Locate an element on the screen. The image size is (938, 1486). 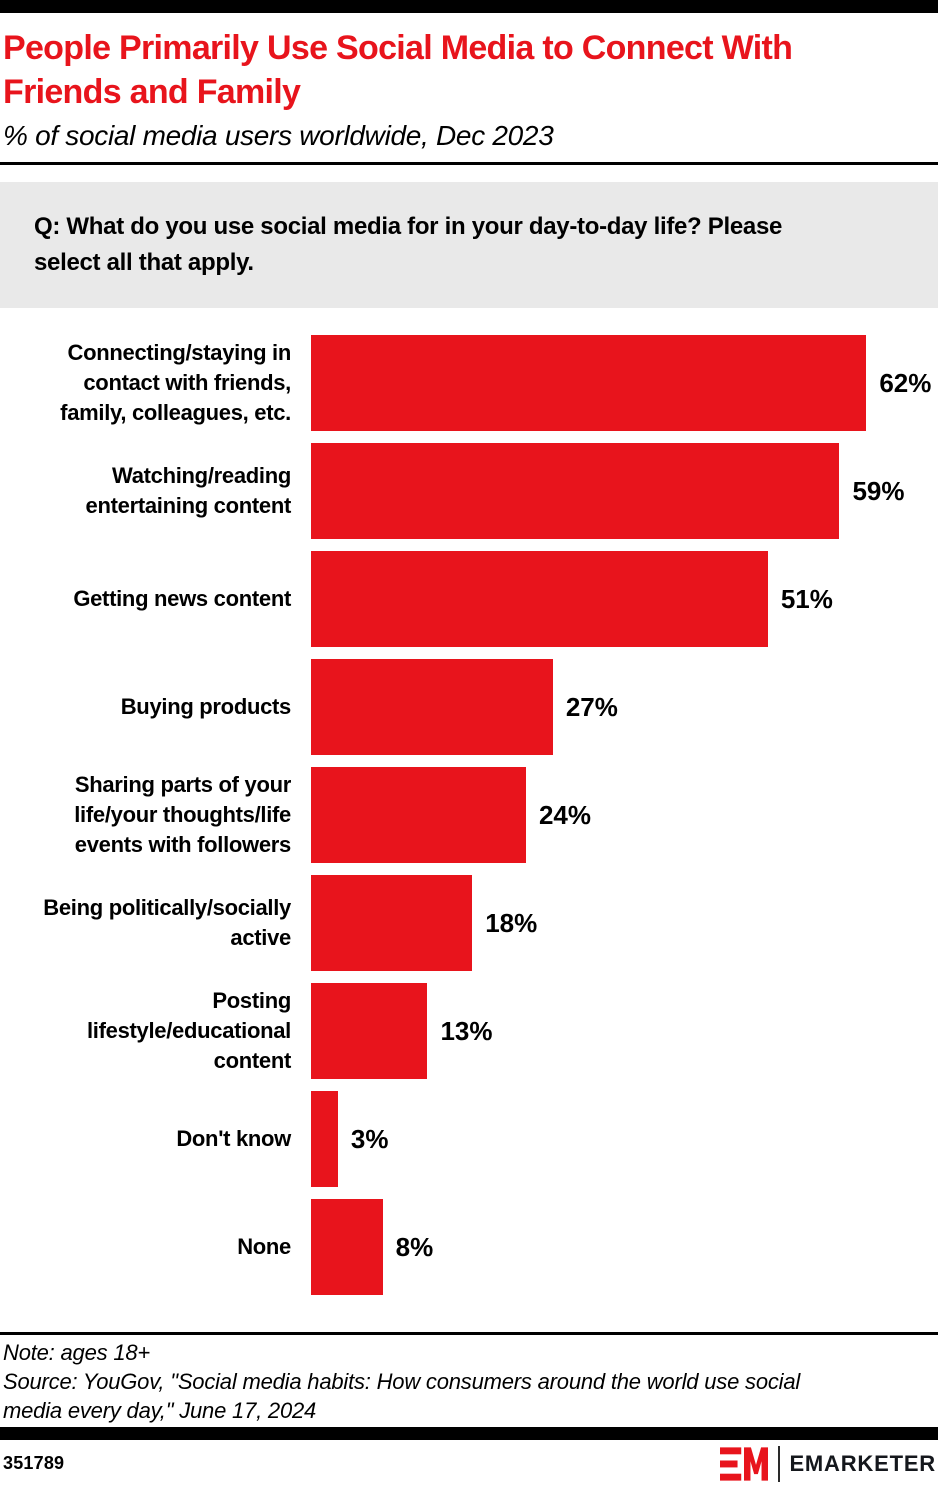
note-text: Note: ages 18+ is located at coordinates (77, 1352).